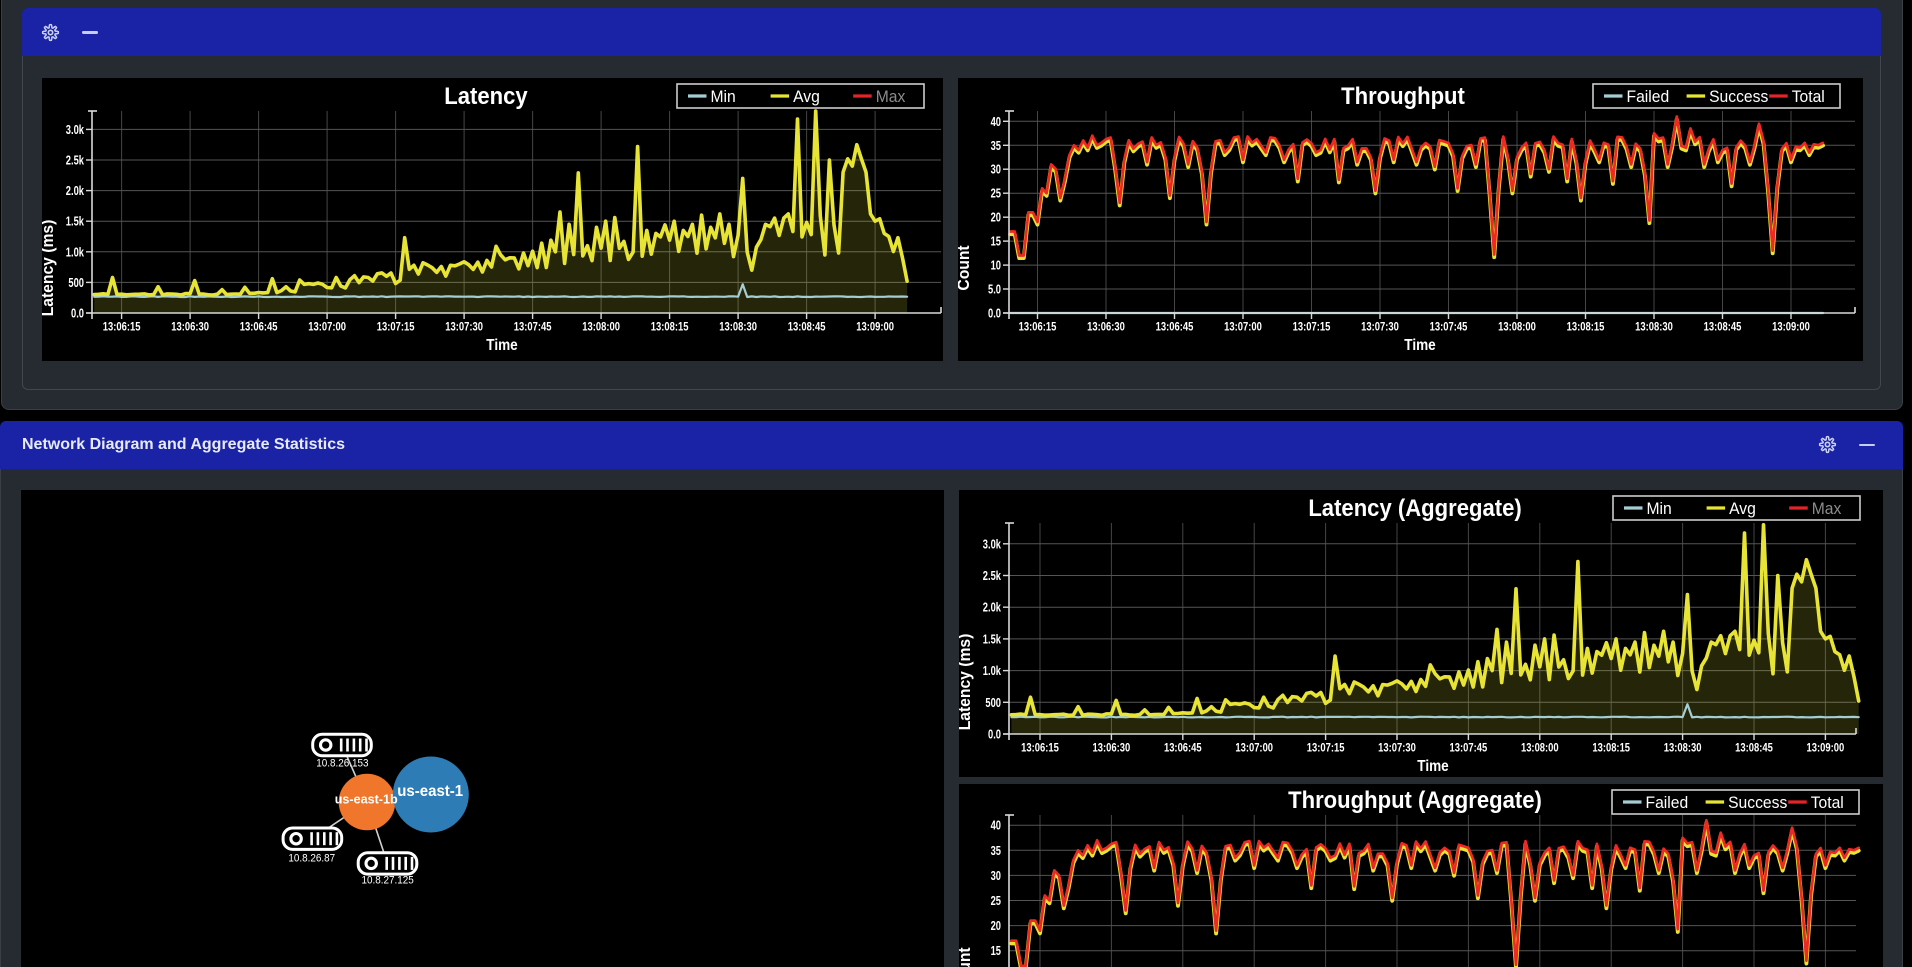 The height and width of the screenshot is (967, 1912). I want to click on svg-text: 10, so click(996, 266).